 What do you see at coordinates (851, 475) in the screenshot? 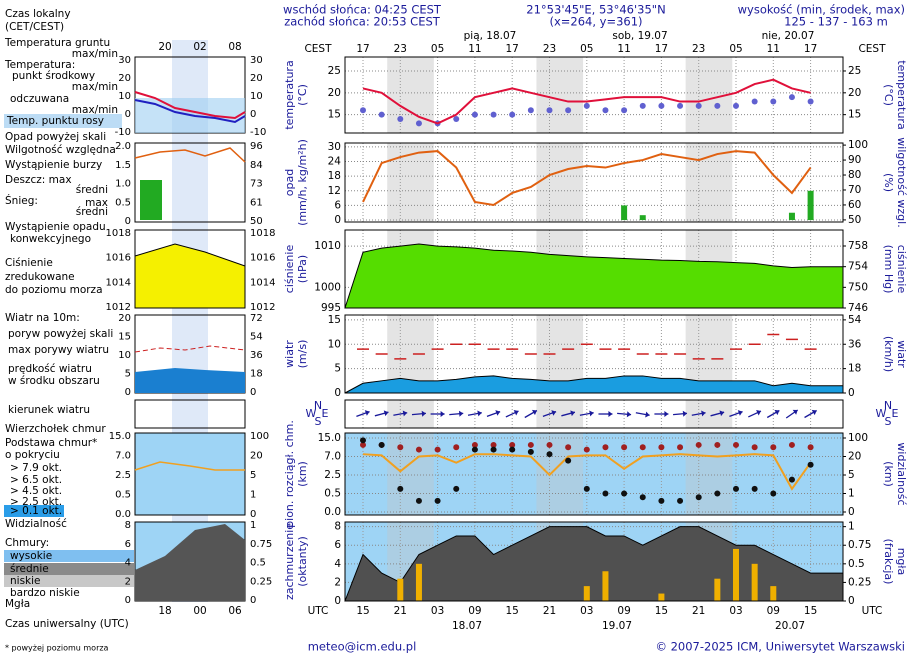
I see `y2-tick-label: 5` at bounding box center [851, 475].